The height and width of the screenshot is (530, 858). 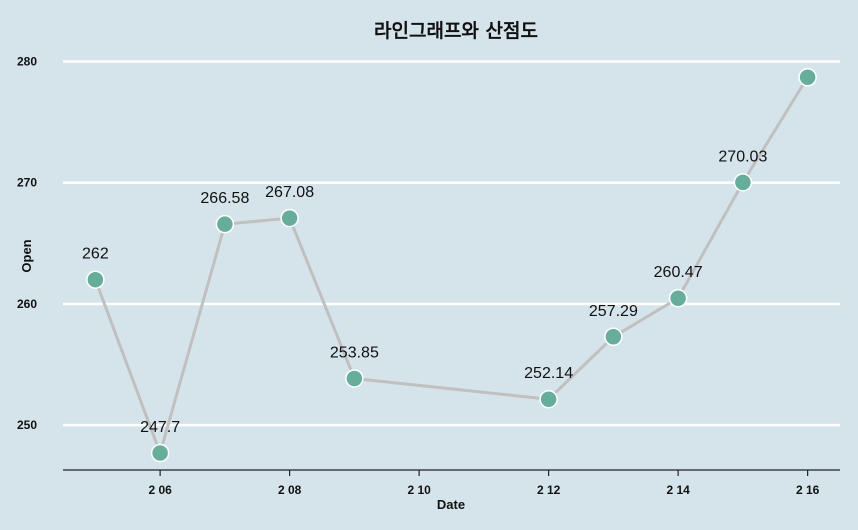 I want to click on data-label: 262, so click(x=95, y=254).